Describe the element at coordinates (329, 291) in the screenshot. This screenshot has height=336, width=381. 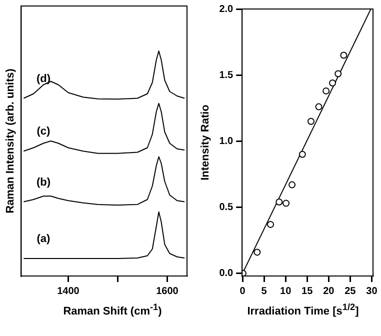
I see `x-tick-label: 20` at that location.